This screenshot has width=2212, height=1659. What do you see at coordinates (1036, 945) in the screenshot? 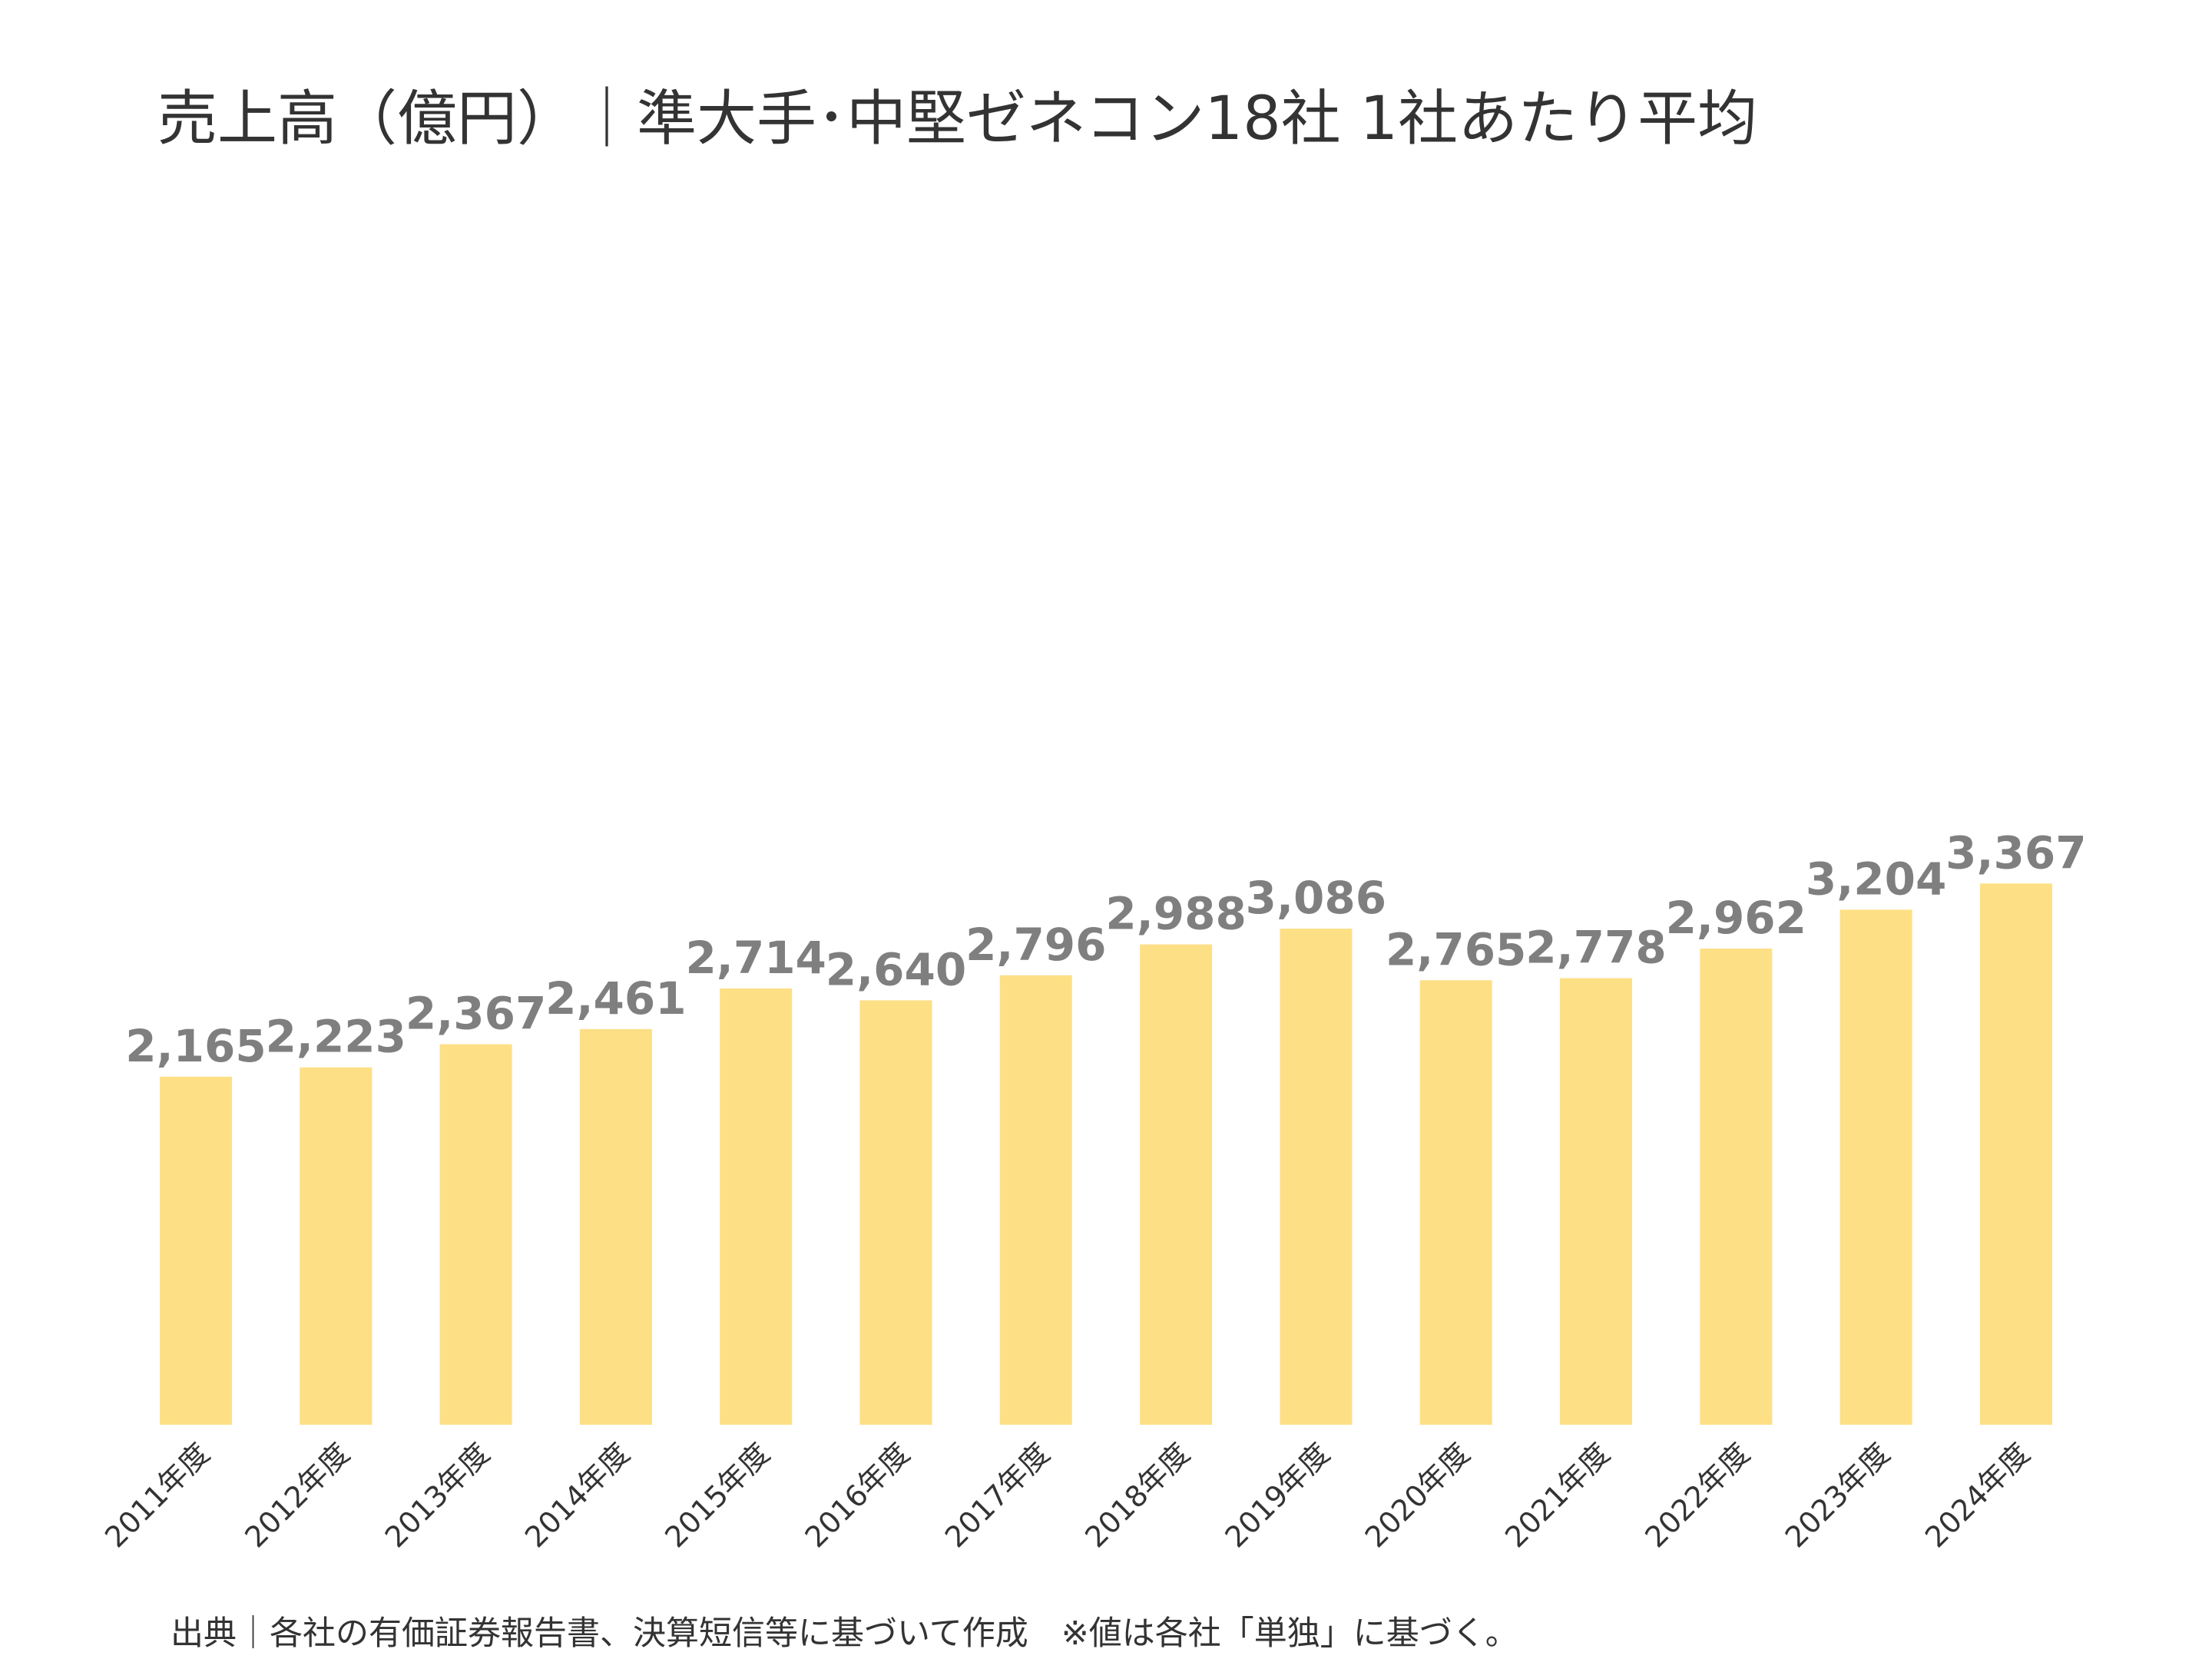
I see `data-label: 2,796` at bounding box center [1036, 945].